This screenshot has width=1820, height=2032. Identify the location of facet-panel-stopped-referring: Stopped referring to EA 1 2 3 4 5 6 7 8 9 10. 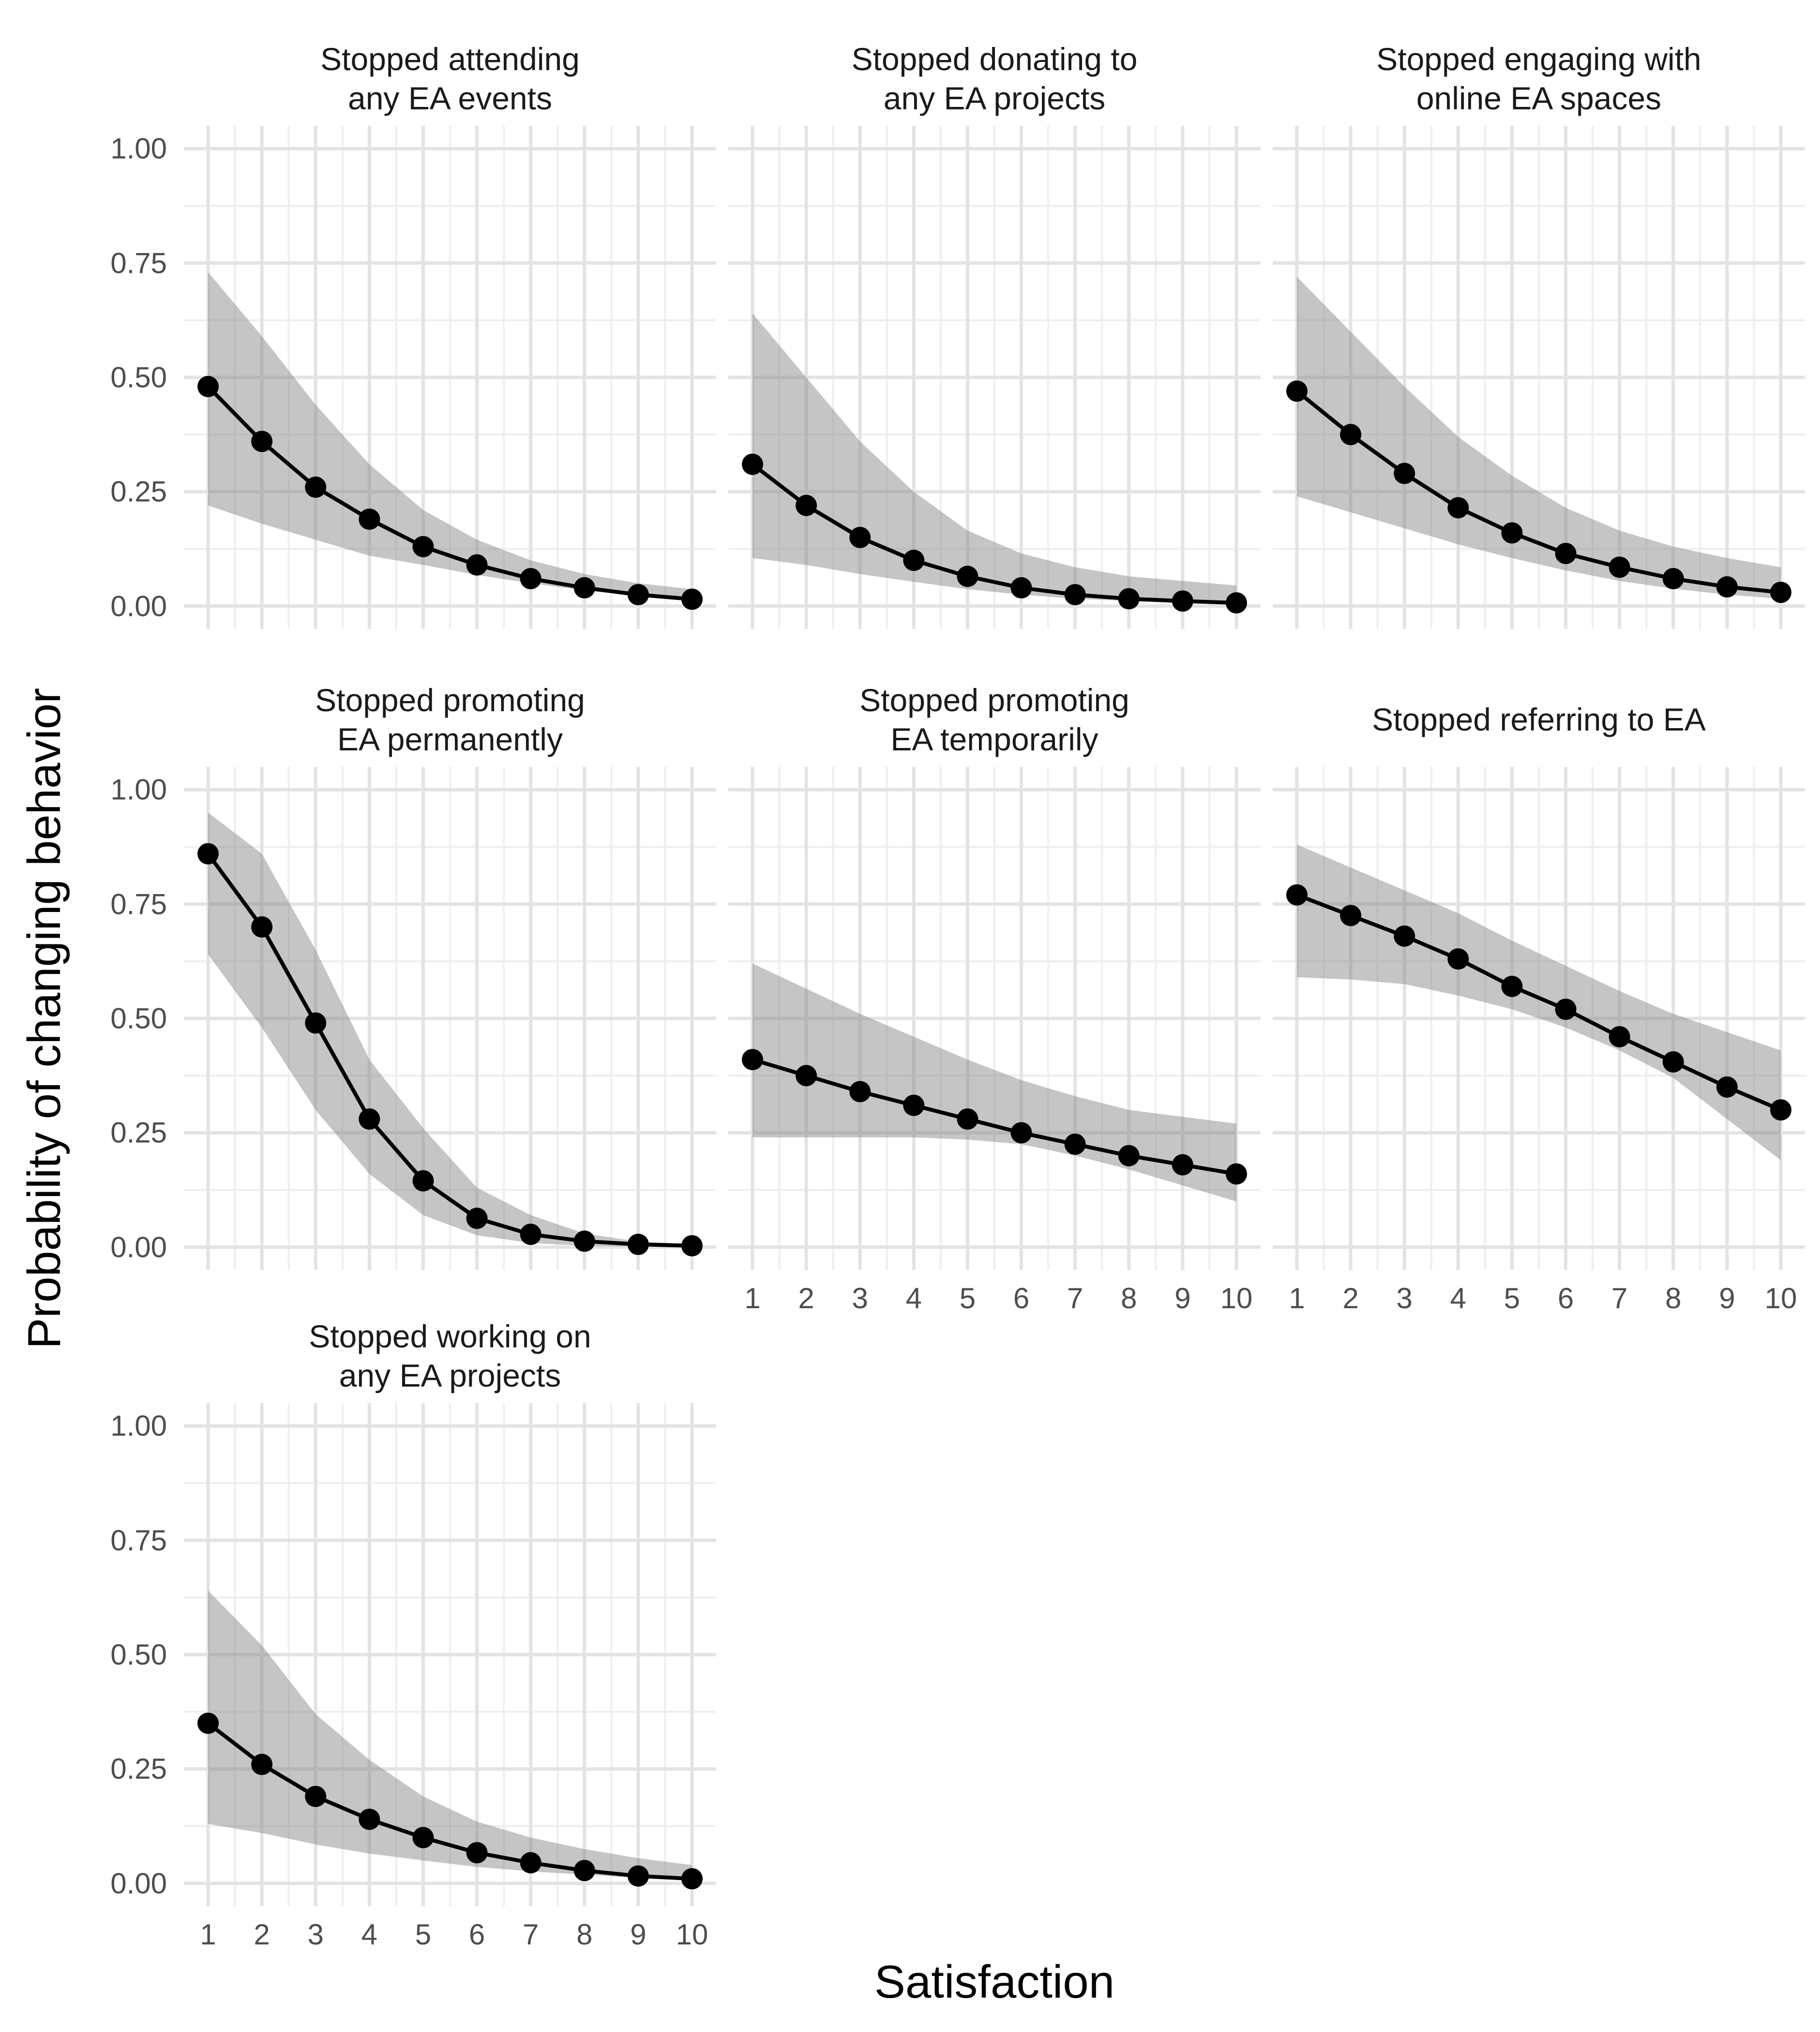
(1539, 1008).